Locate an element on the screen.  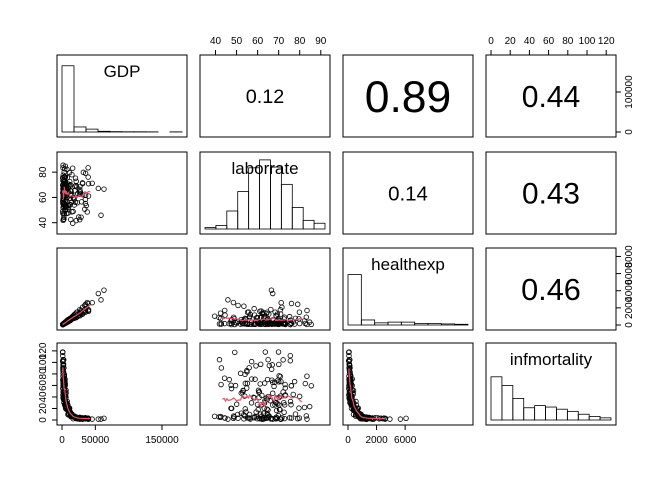
panel-healthexp-laborrate is located at coordinates (265, 289).